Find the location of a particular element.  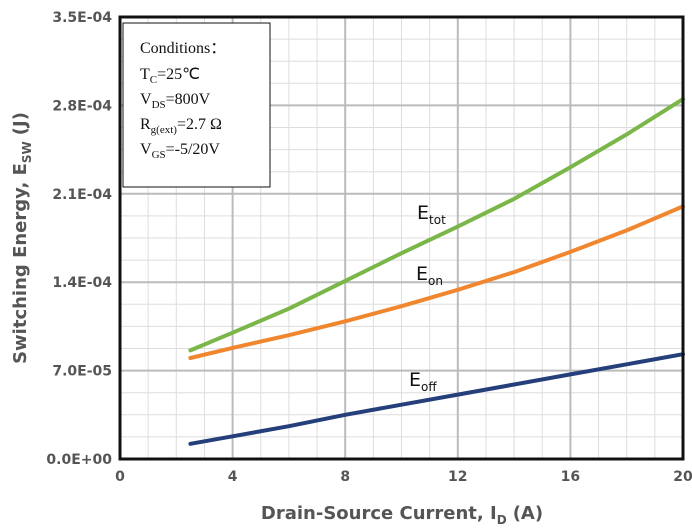

condition-tc: TC=25℃ is located at coordinates (170, 76).